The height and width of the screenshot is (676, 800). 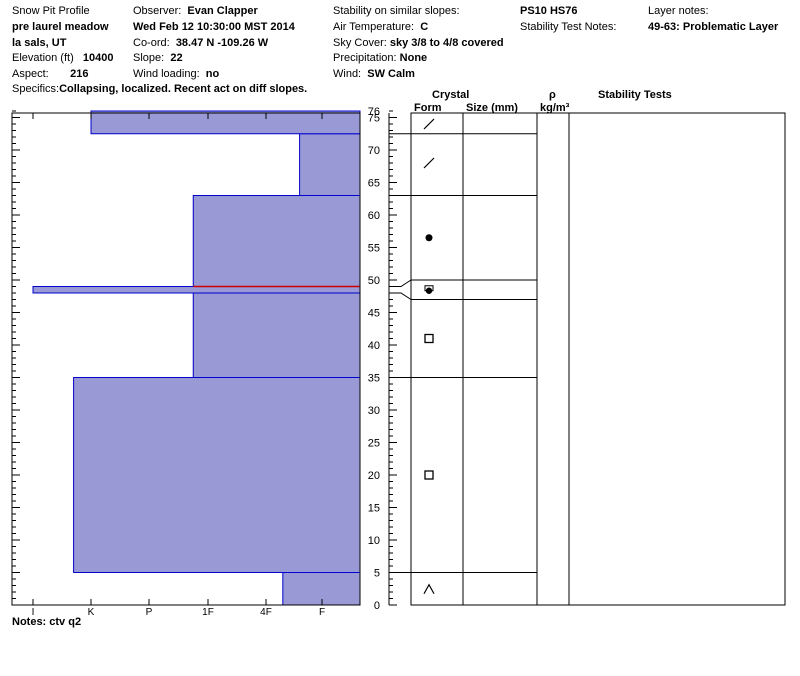 What do you see at coordinates (374, 444) in the screenshot?
I see `height-tick-label: 25` at bounding box center [374, 444].